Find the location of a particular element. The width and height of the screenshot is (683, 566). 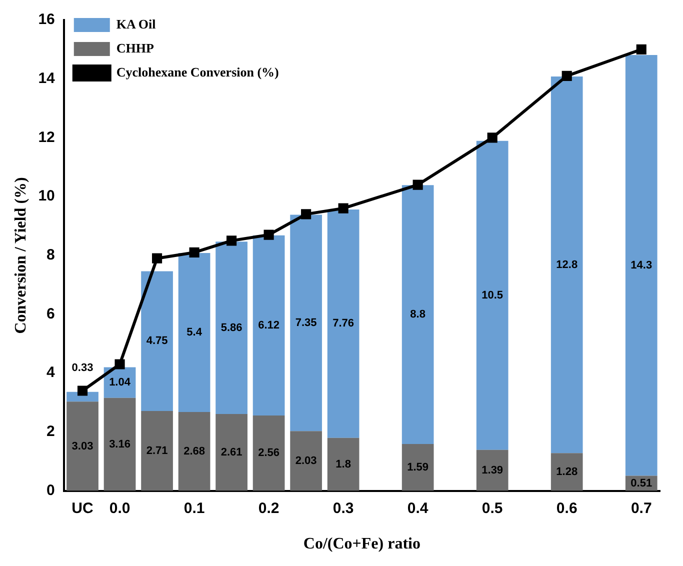

data-label: 1.39 is located at coordinates (493, 470).